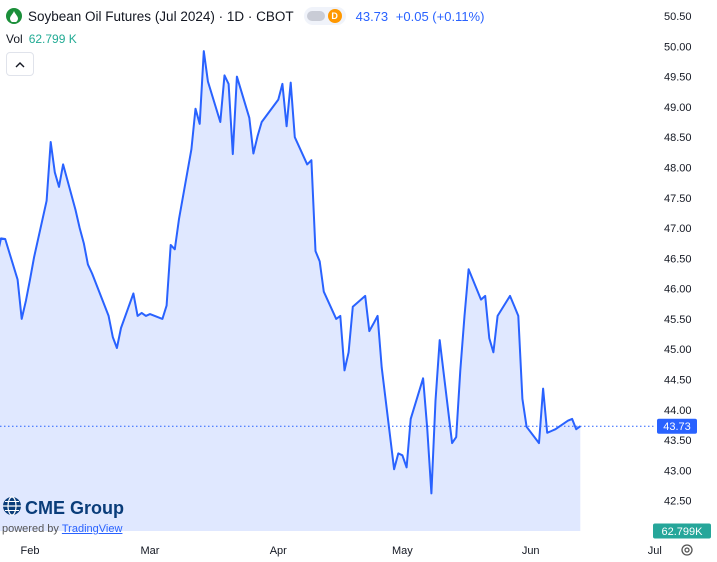 The width and height of the screenshot is (717, 562). I want to click on y-tick-label: 44.50, so click(678, 381).